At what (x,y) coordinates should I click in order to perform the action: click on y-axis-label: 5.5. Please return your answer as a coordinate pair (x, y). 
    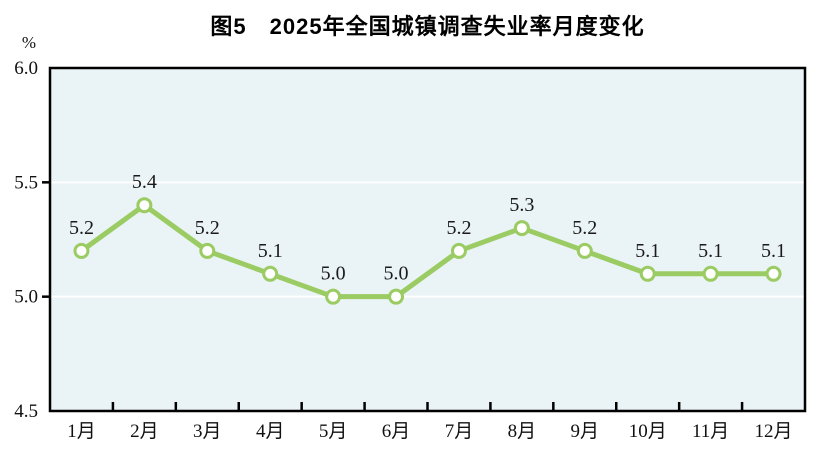
    Looking at the image, I should click on (26, 182).